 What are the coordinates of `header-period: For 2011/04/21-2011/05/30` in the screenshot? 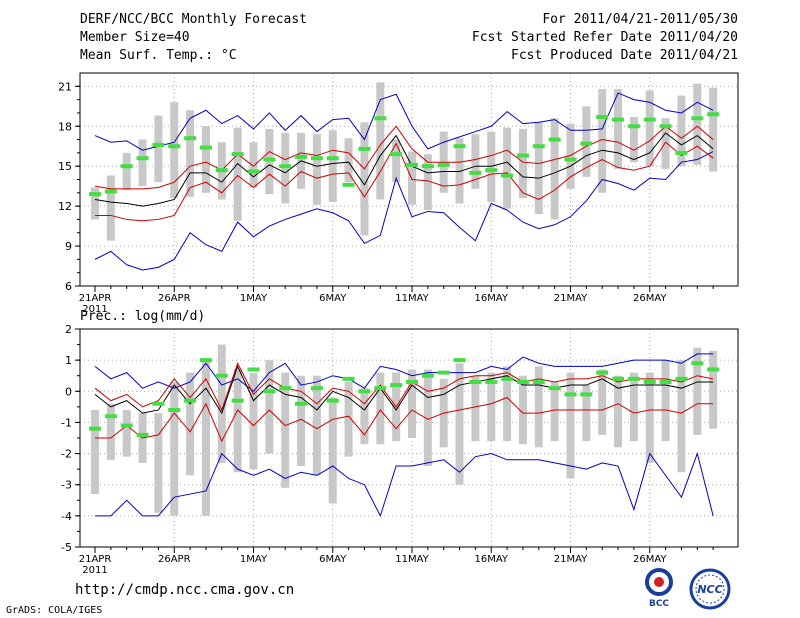 It's located at (640, 19).